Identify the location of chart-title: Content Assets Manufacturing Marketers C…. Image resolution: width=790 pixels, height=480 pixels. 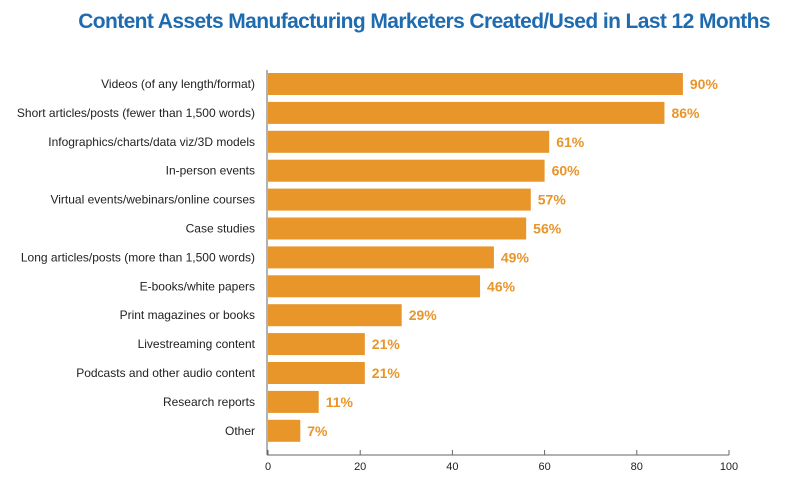
(424, 21).